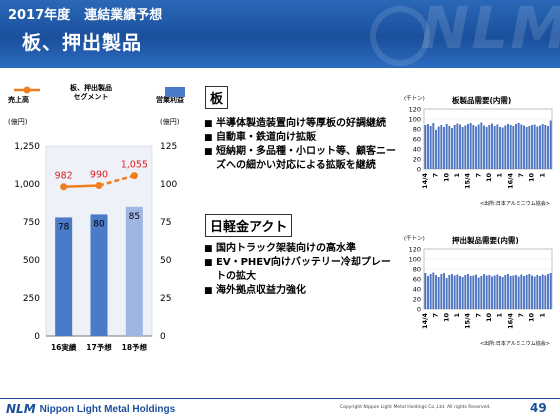  What do you see at coordinates (64, 176) in the screenshot?
I see `sales-value-label: 982` at bounding box center [64, 176].